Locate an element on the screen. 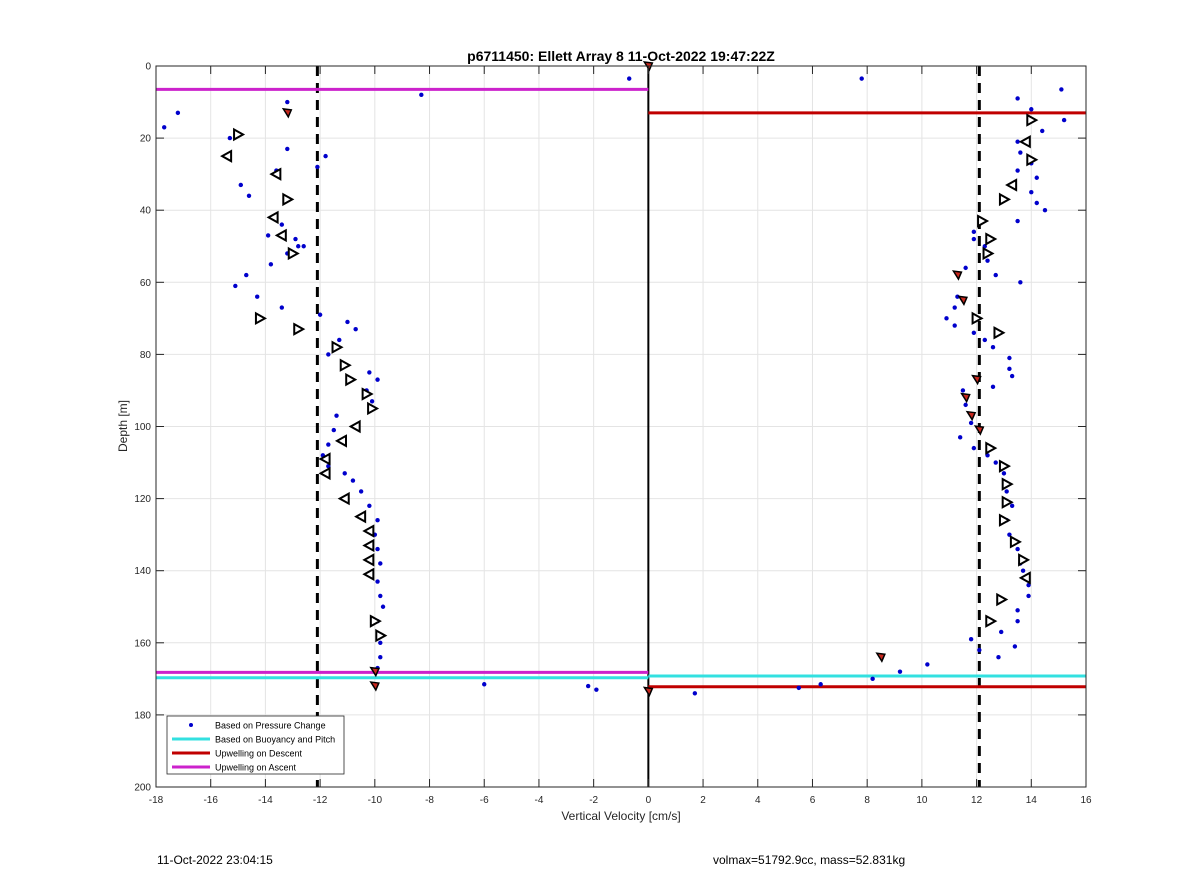 The height and width of the screenshot is (885, 1200). x-tick-label: 2 is located at coordinates (703, 800).